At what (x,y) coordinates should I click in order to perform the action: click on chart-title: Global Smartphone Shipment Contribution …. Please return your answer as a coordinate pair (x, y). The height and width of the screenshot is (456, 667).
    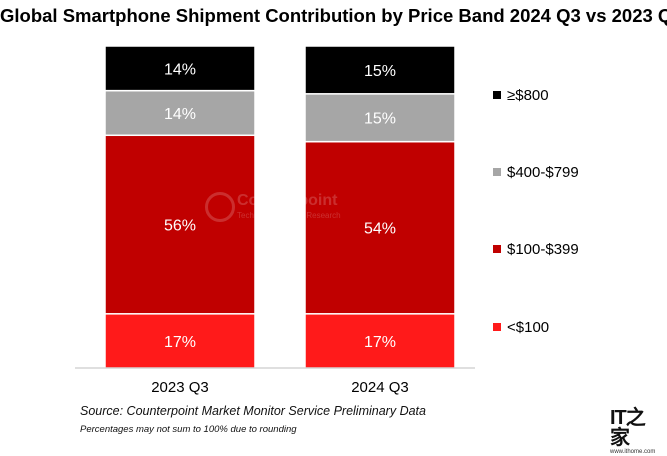
    Looking at the image, I should click on (333, 15).